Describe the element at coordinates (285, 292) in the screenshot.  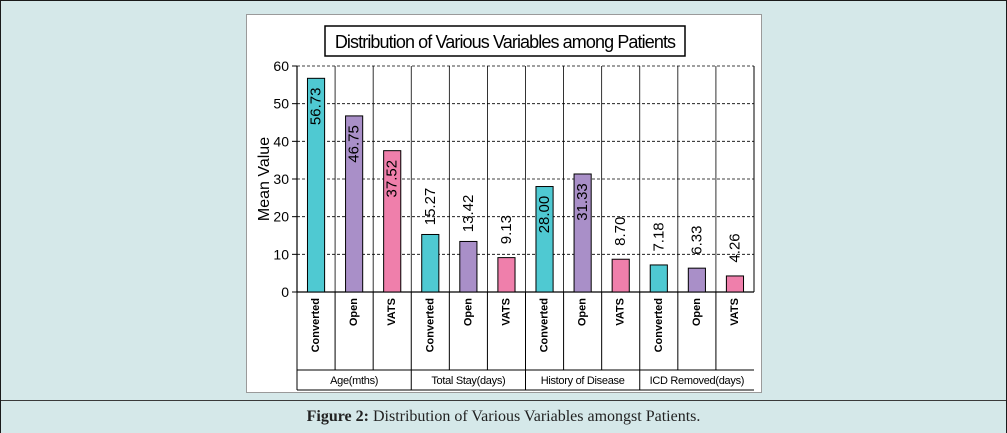
I see `y-tick-label: 0` at that location.